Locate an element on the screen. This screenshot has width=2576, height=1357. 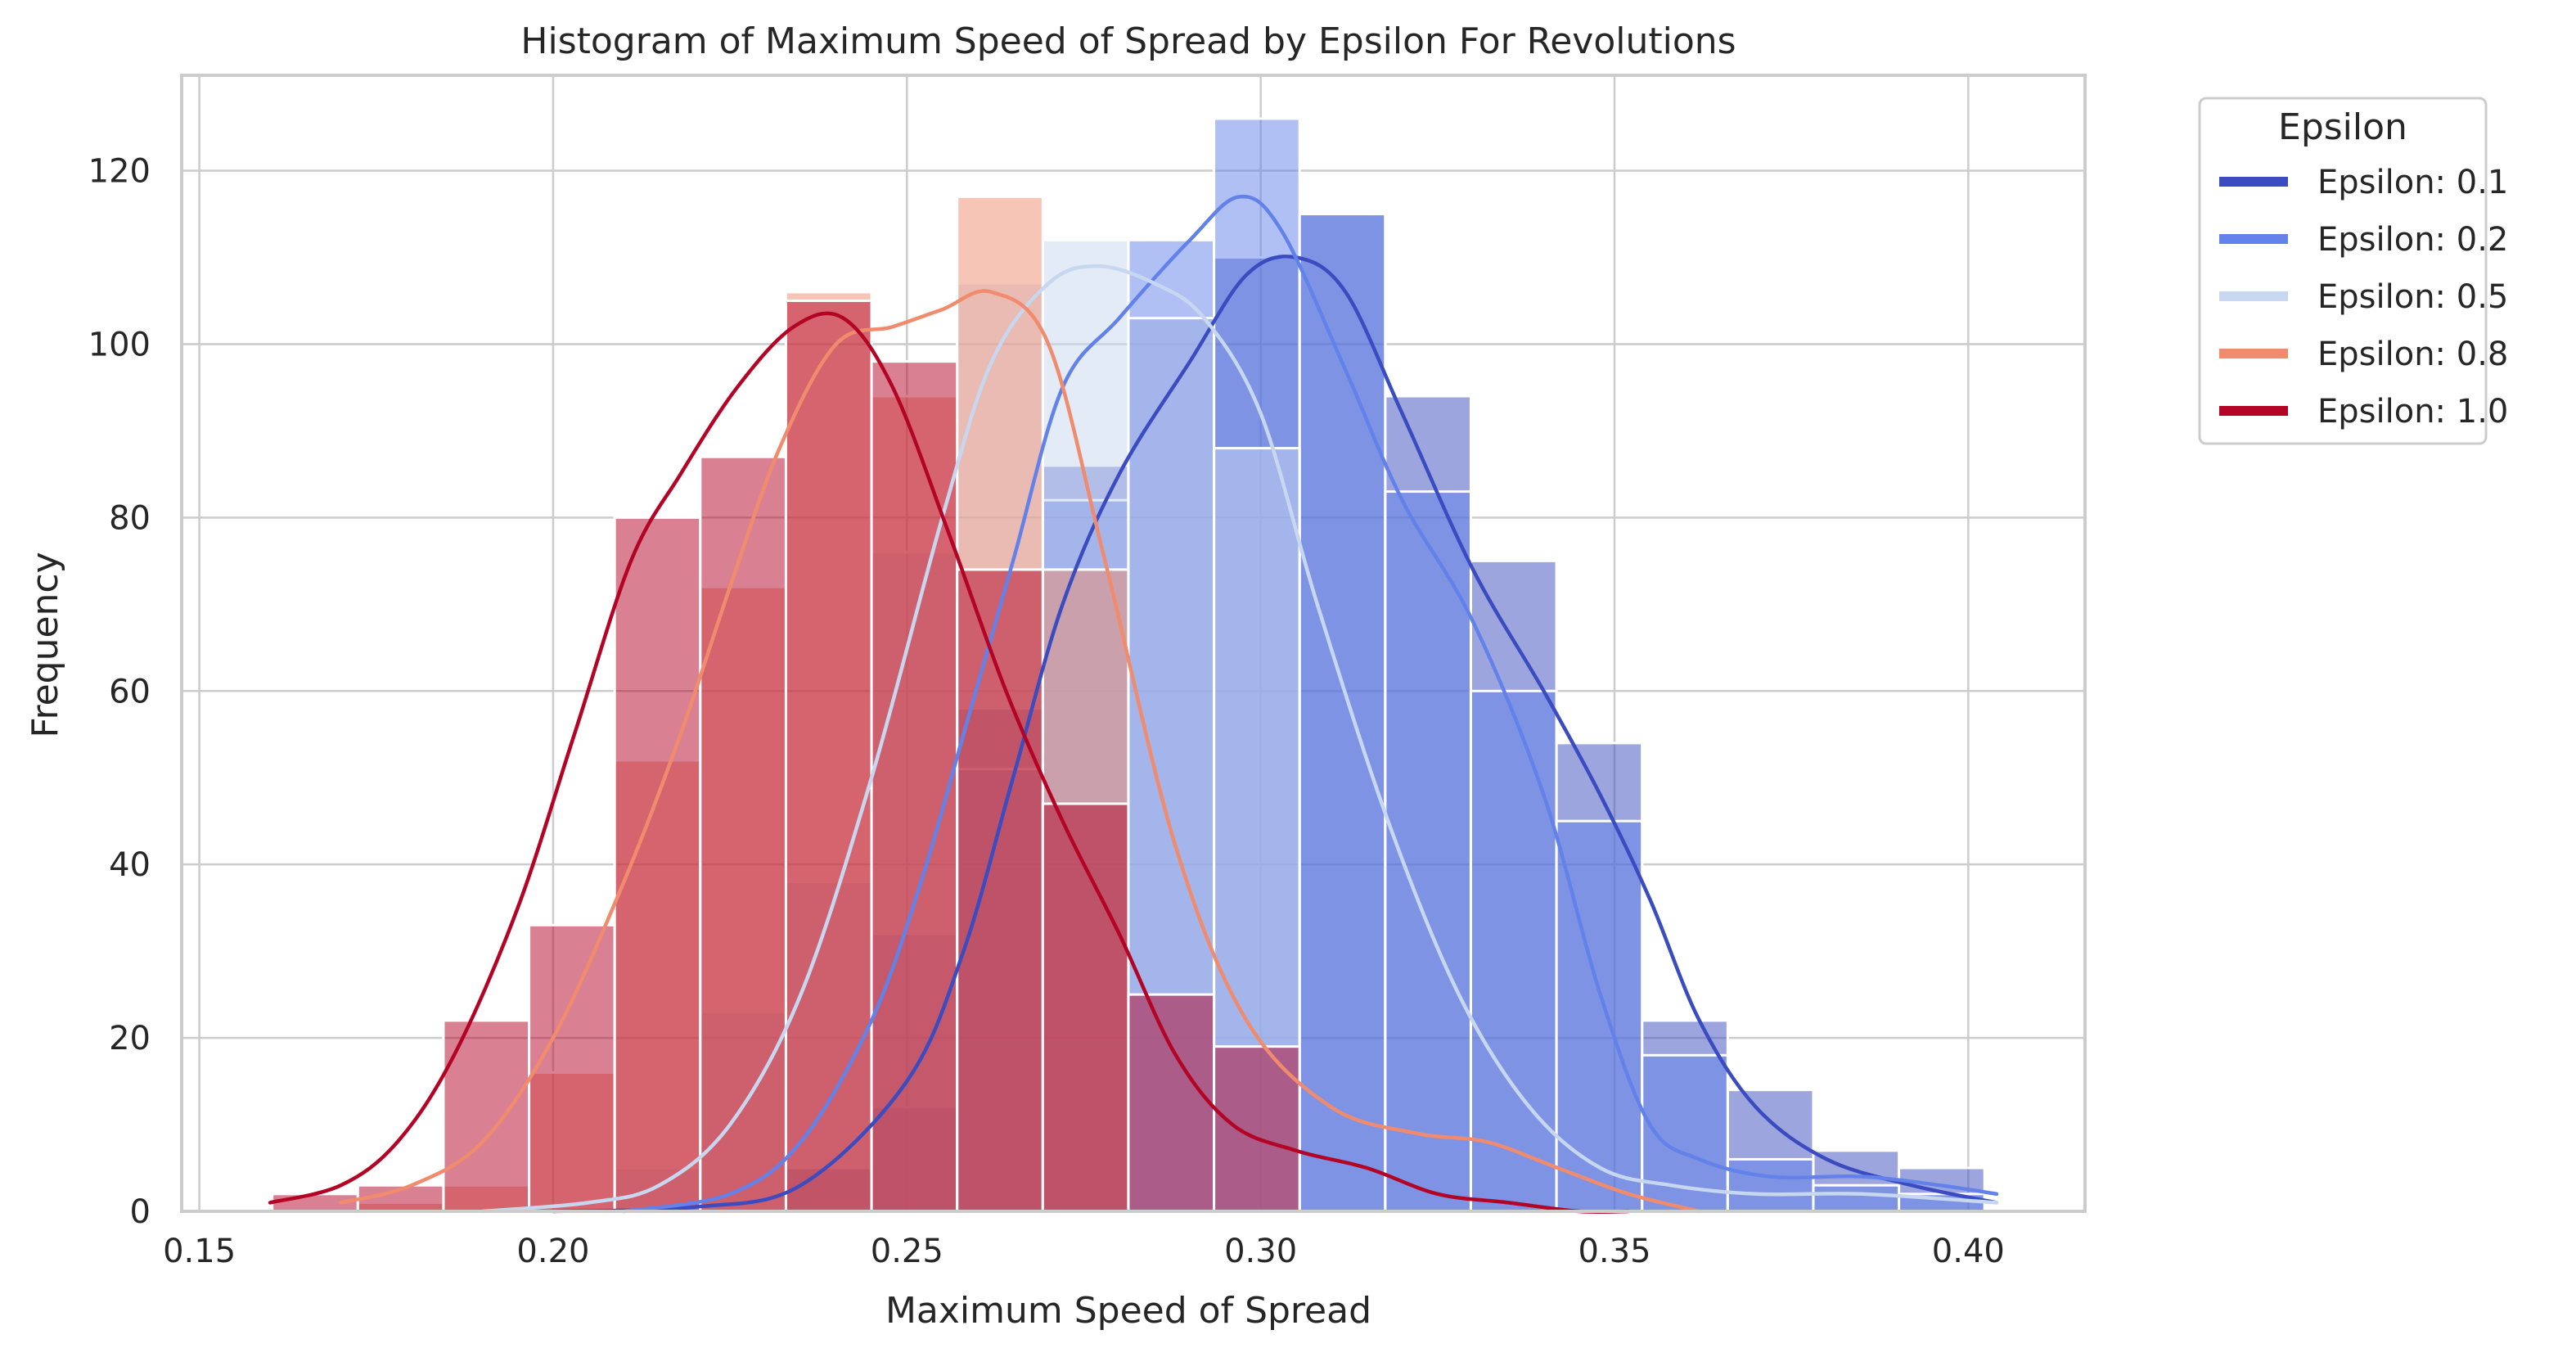
legend-entry: Epsilon: 0.1 is located at coordinates (2364, 183).